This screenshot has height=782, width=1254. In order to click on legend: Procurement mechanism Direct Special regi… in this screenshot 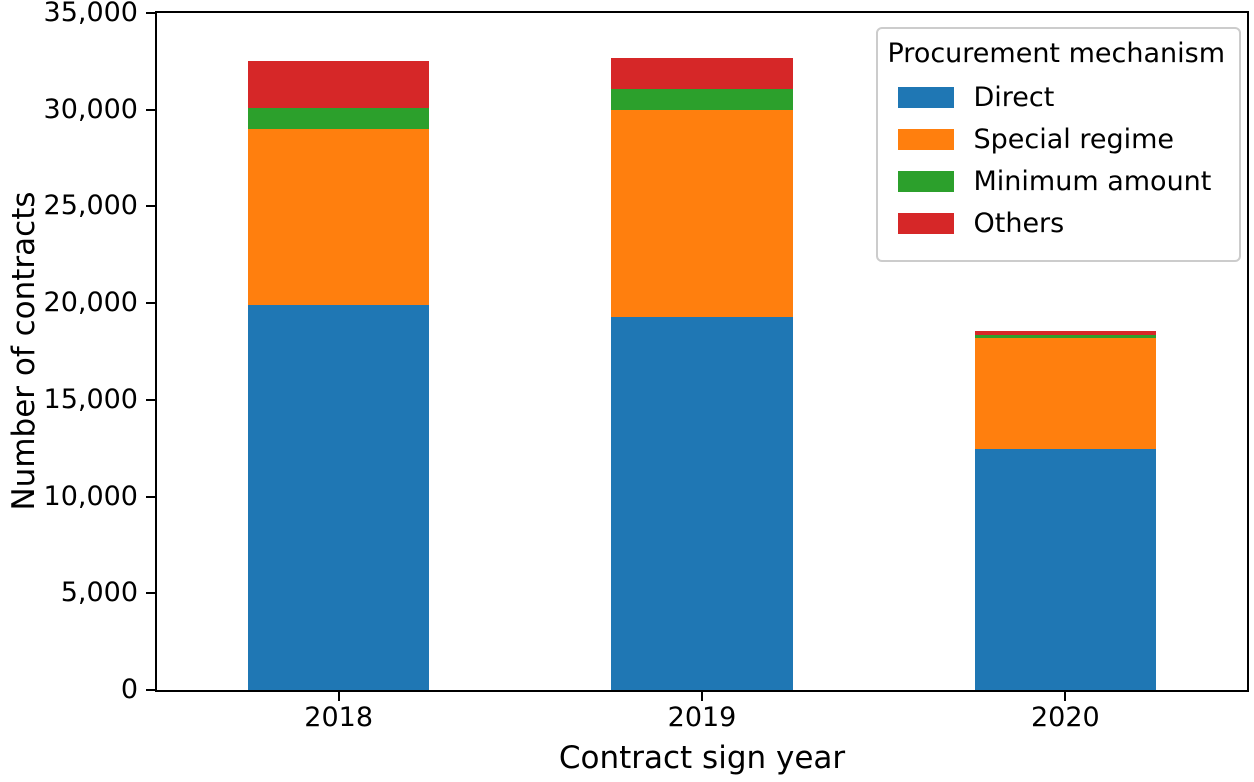, I will do `click(1058, 144)`.